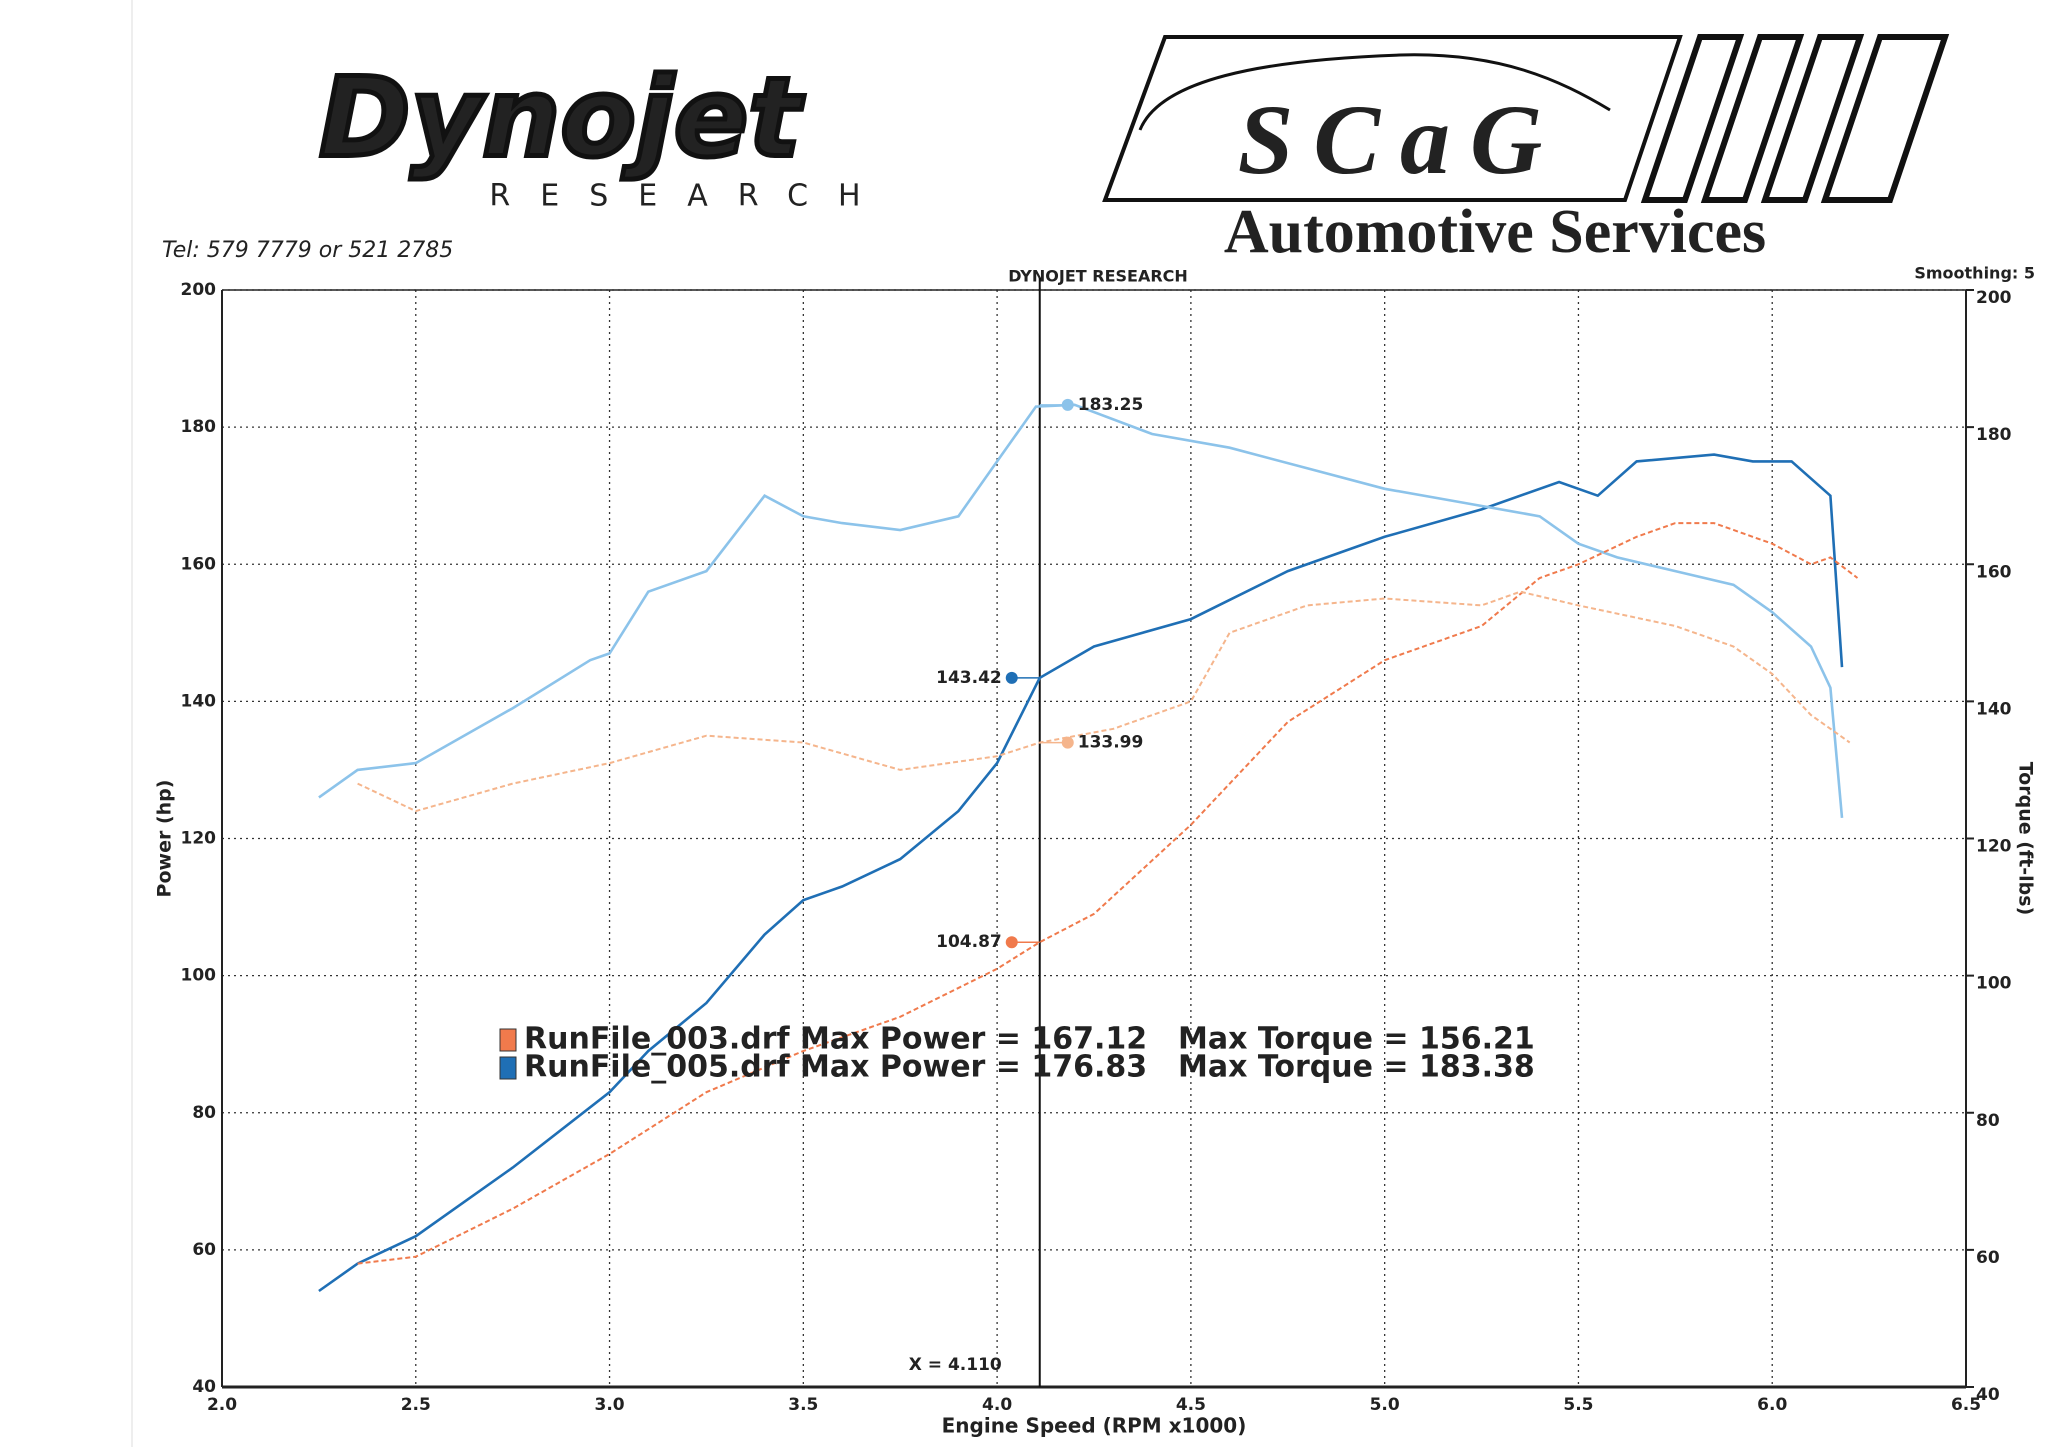 The height and width of the screenshot is (1447, 2048). What do you see at coordinates (1772, 1405) in the screenshot?
I see `x-tick-label: 6.0` at bounding box center [1772, 1405].